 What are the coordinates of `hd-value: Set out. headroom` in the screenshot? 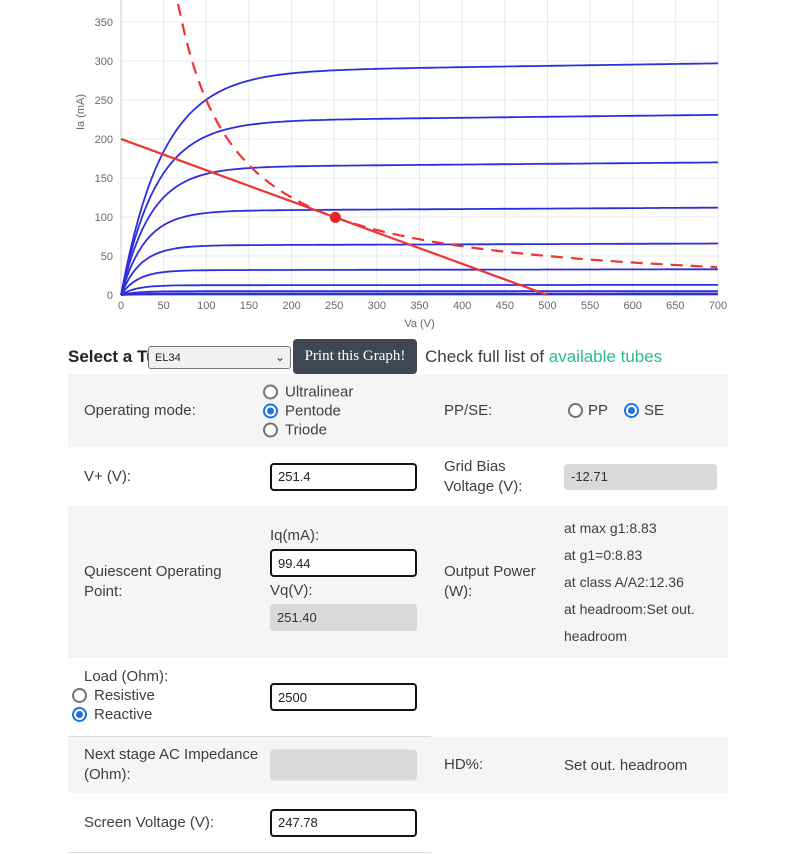 It's located at (626, 765).